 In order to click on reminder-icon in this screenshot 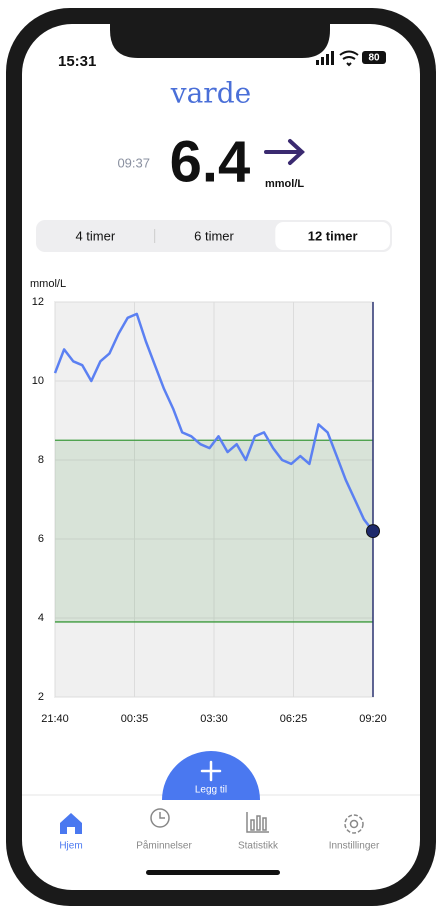, I will do `click(160, 818)`.